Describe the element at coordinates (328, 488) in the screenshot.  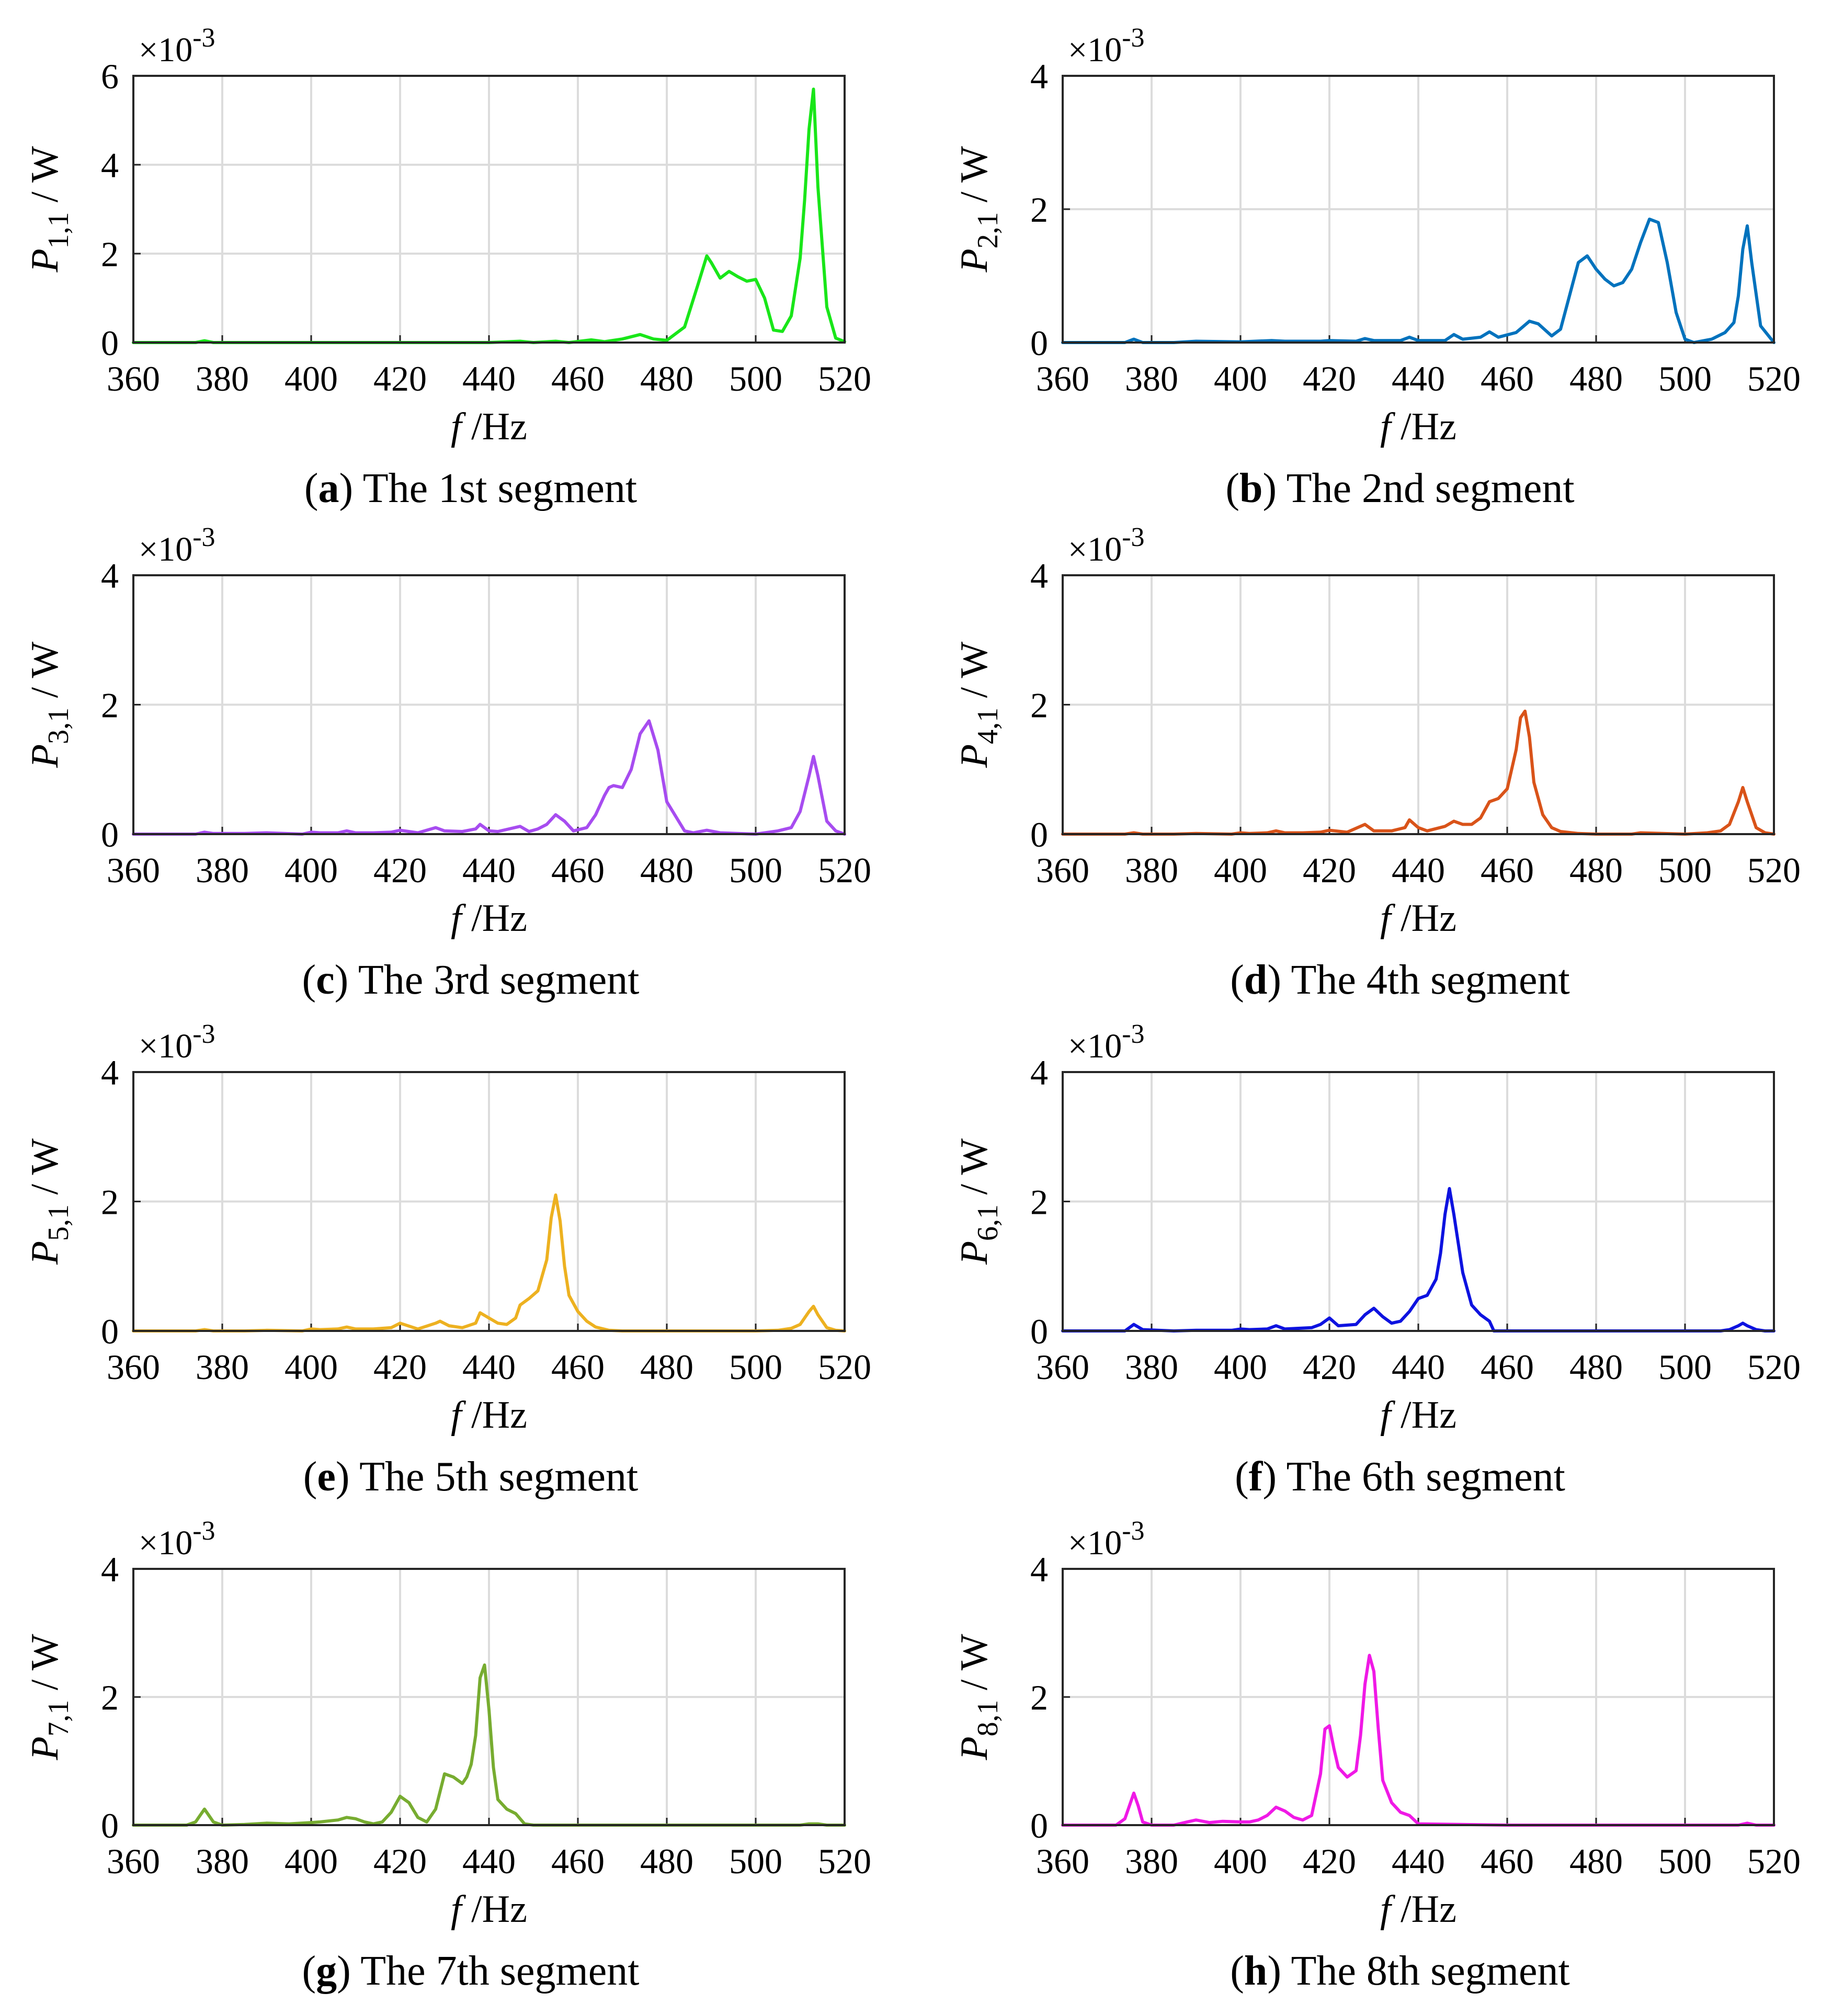
I see `caption-letter: a` at that location.